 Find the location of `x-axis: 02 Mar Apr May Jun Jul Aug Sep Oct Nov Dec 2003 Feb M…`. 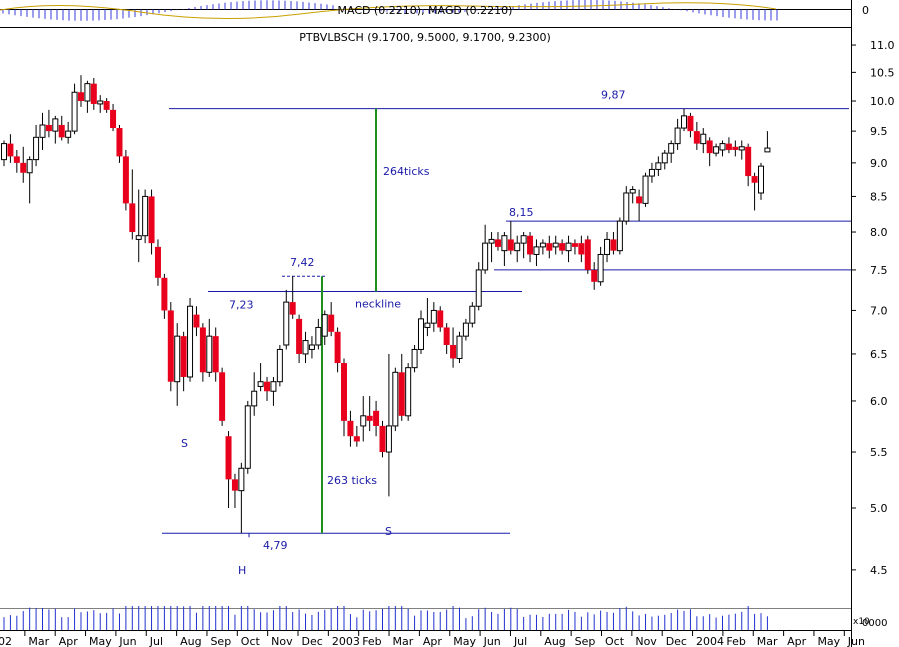

x-axis: 02 Mar Apr May Jun Jul Aug Sep Oct Nov Dec 2003 Feb M… is located at coordinates (432, 638).